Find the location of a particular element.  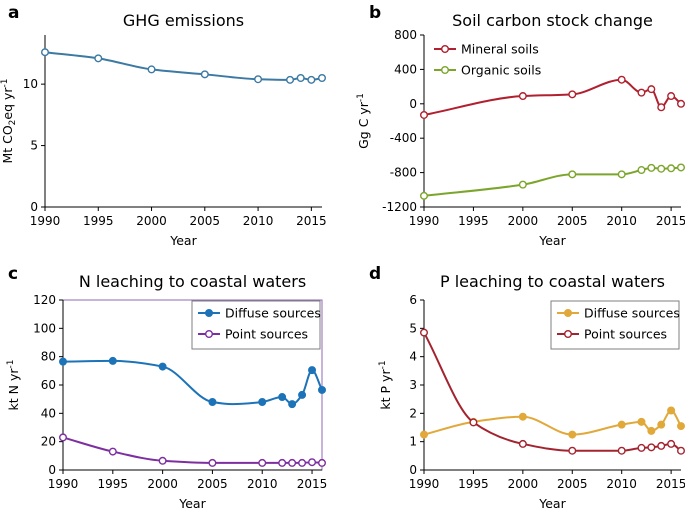

x-tick-label: 2010 is located at coordinates (262, 484).